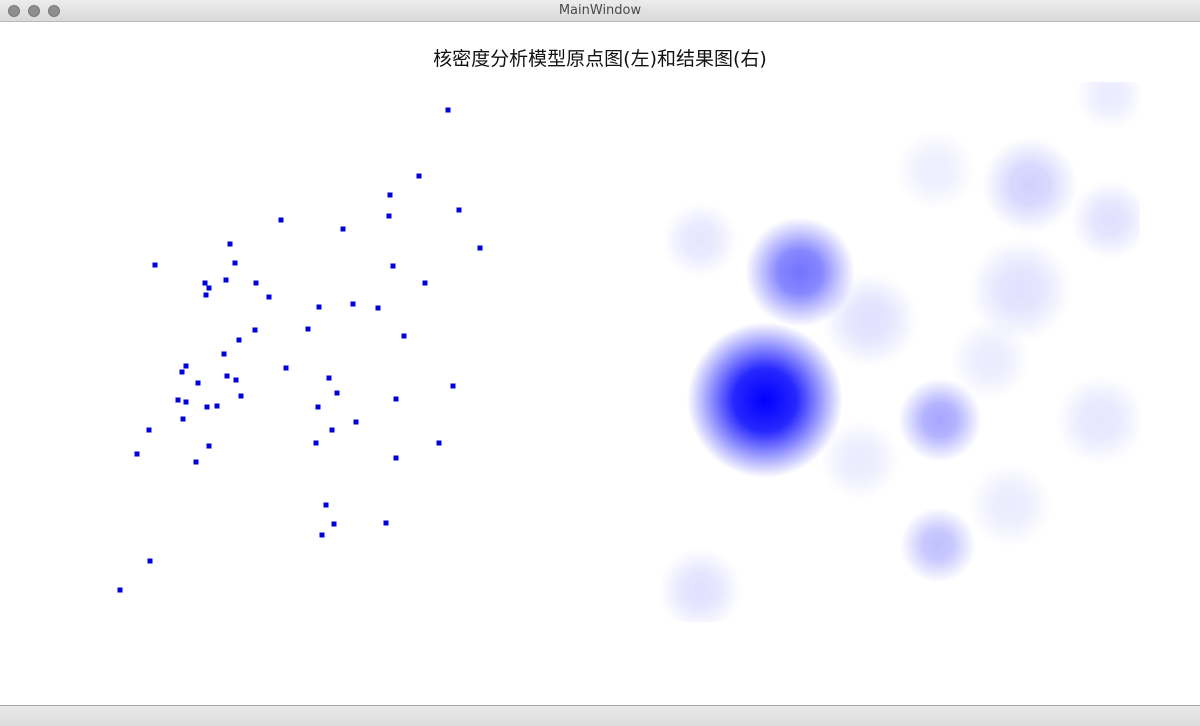 Image resolution: width=1200 pixels, height=726 pixels. Describe the element at coordinates (600, 59) in the screenshot. I see `page-title: 核密度分析模型原点图(左)和结果图(右)` at that location.